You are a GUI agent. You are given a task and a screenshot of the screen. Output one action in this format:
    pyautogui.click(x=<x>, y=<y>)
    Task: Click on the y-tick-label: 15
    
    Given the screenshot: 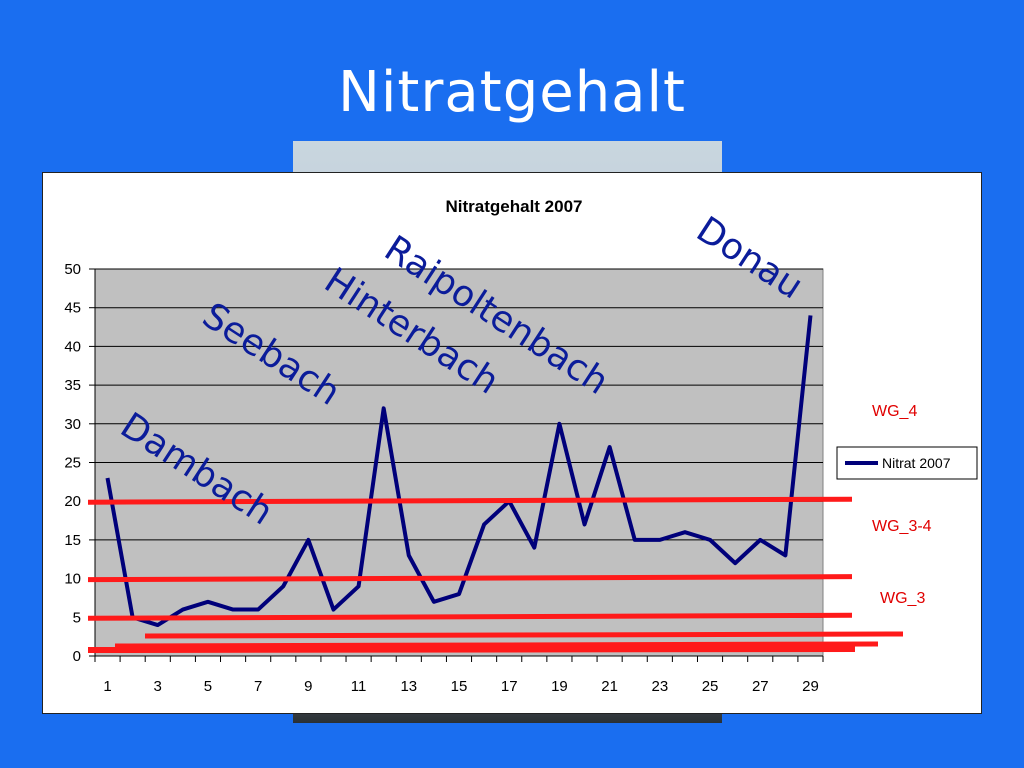 What is the action you would take?
    pyautogui.click(x=72, y=540)
    